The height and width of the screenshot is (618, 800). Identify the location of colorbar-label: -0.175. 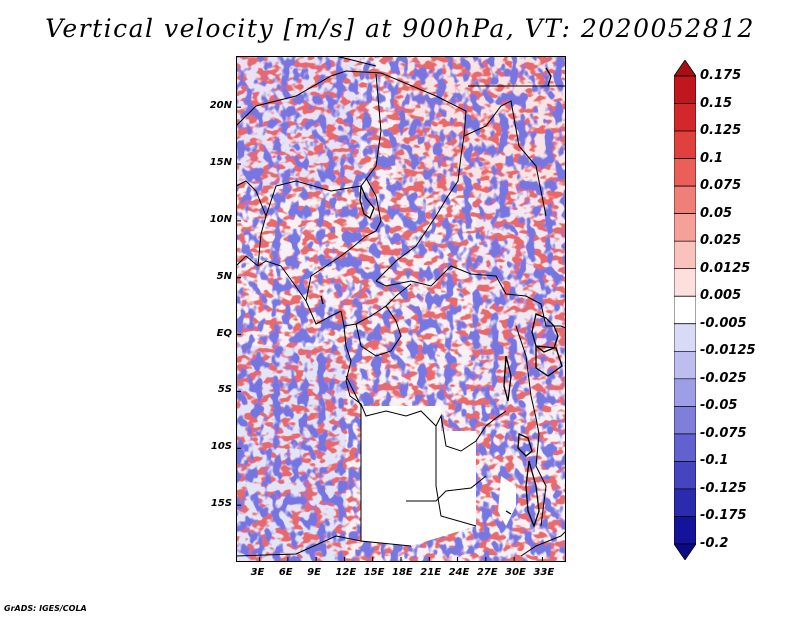
(723, 516).